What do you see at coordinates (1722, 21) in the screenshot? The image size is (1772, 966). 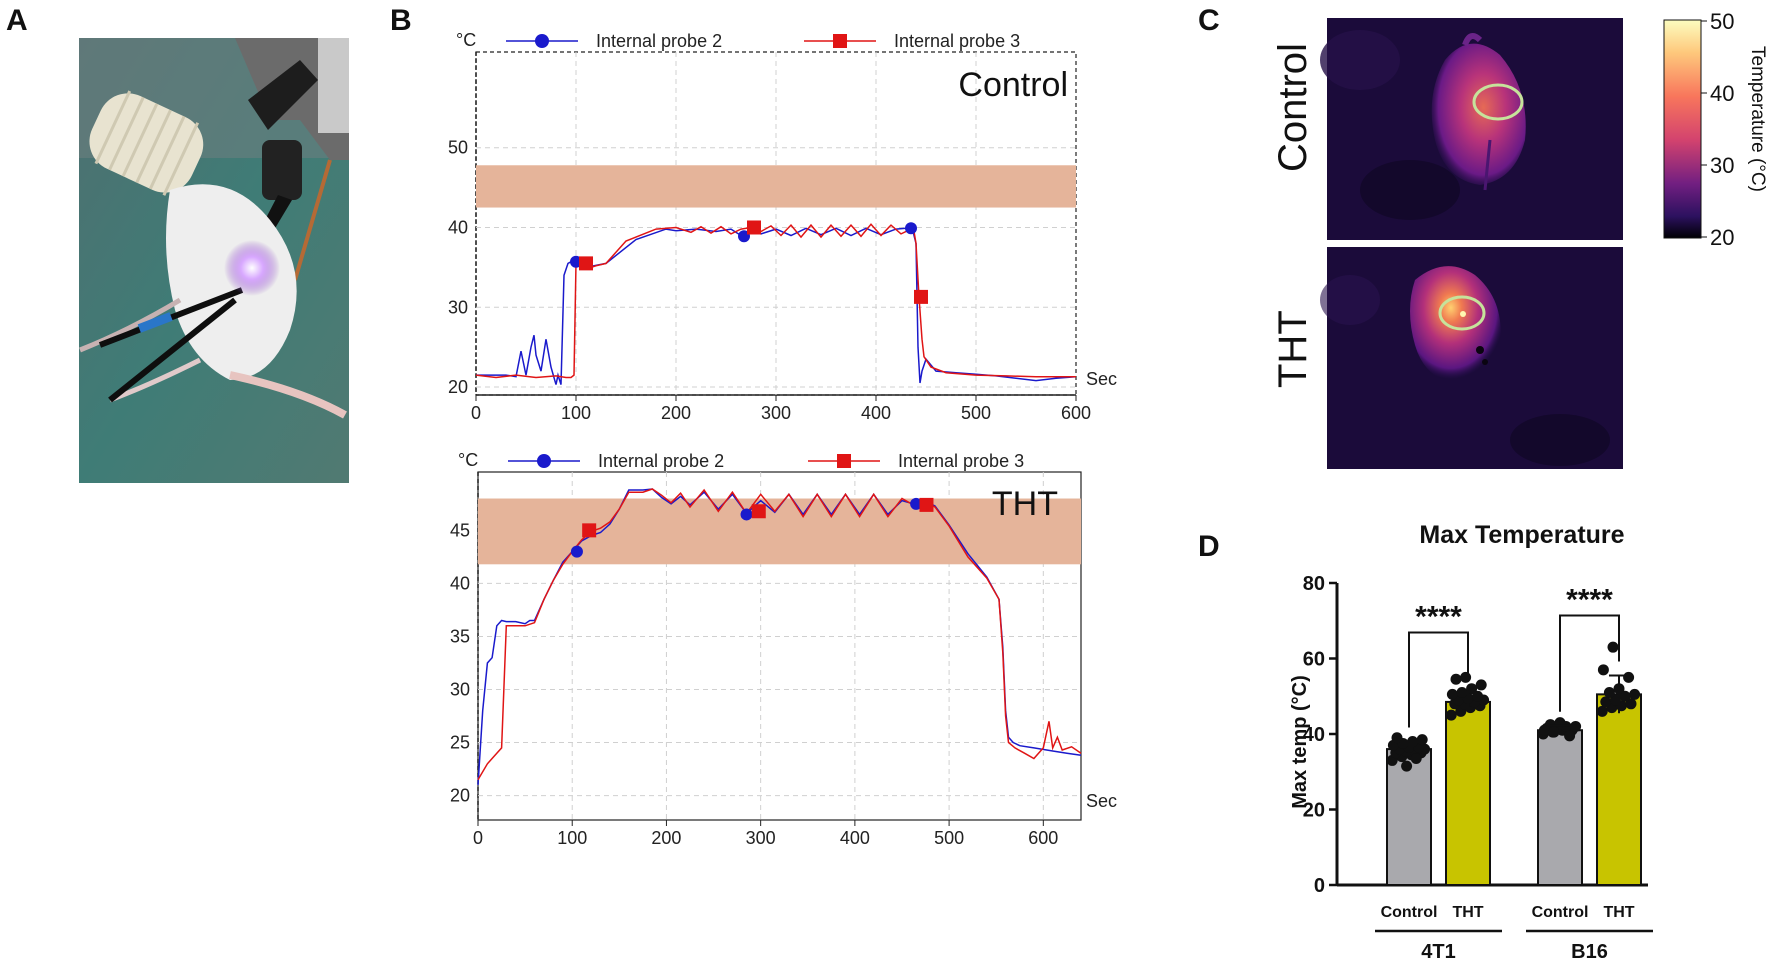 I see `colorbar-tick: 50` at bounding box center [1722, 21].